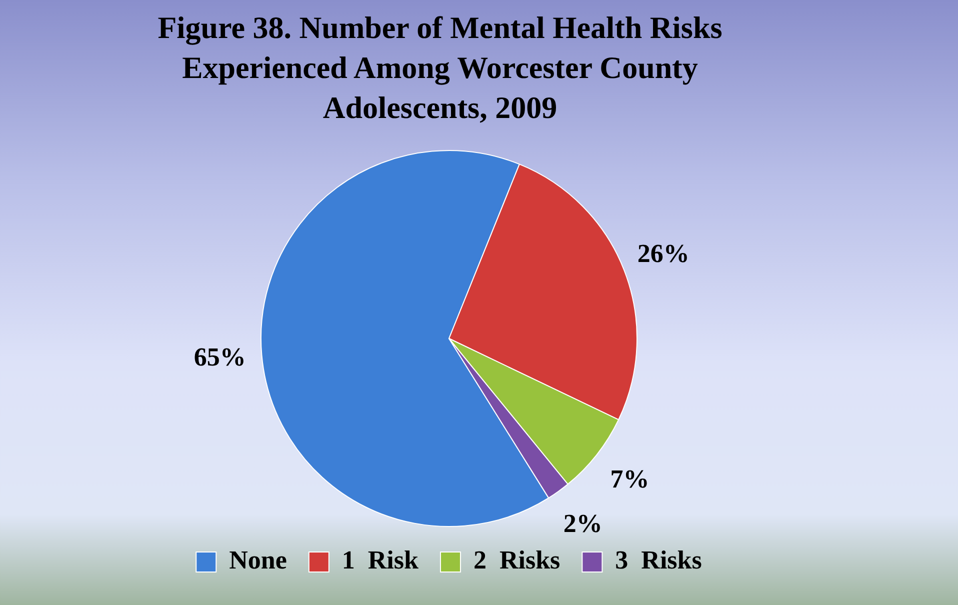 The image size is (958, 605). Describe the element at coordinates (663, 253) in the screenshot. I see `data-label: 26%` at that location.